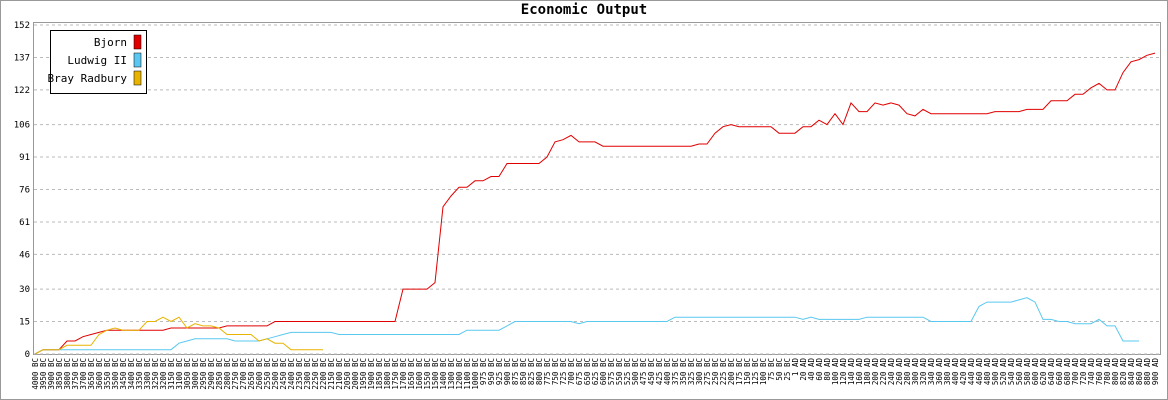 Image resolution: width=1168 pixels, height=400 pixels. I want to click on x-tick-label: 140 AD, so click(851, 372).